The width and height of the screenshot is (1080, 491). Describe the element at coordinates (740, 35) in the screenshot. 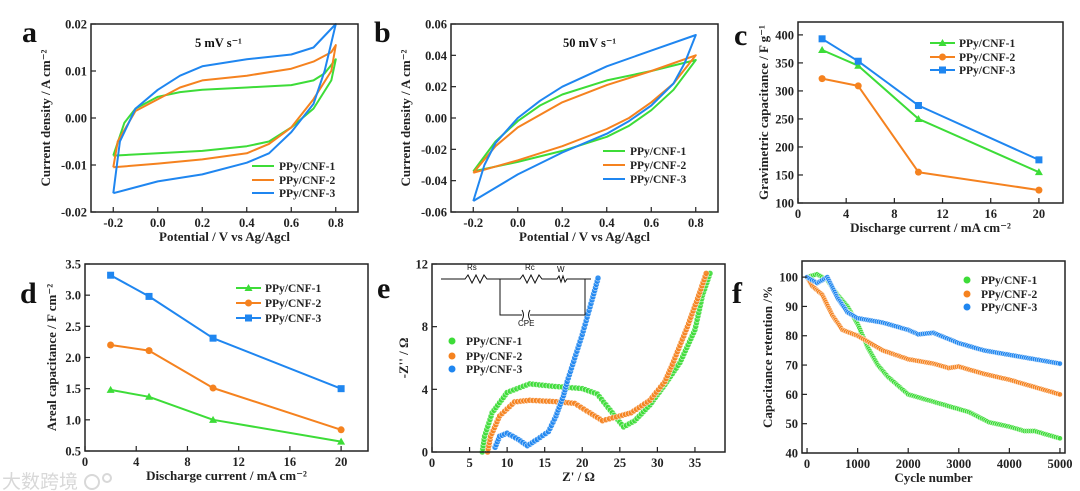

I see `panel-letter: c` at that location.